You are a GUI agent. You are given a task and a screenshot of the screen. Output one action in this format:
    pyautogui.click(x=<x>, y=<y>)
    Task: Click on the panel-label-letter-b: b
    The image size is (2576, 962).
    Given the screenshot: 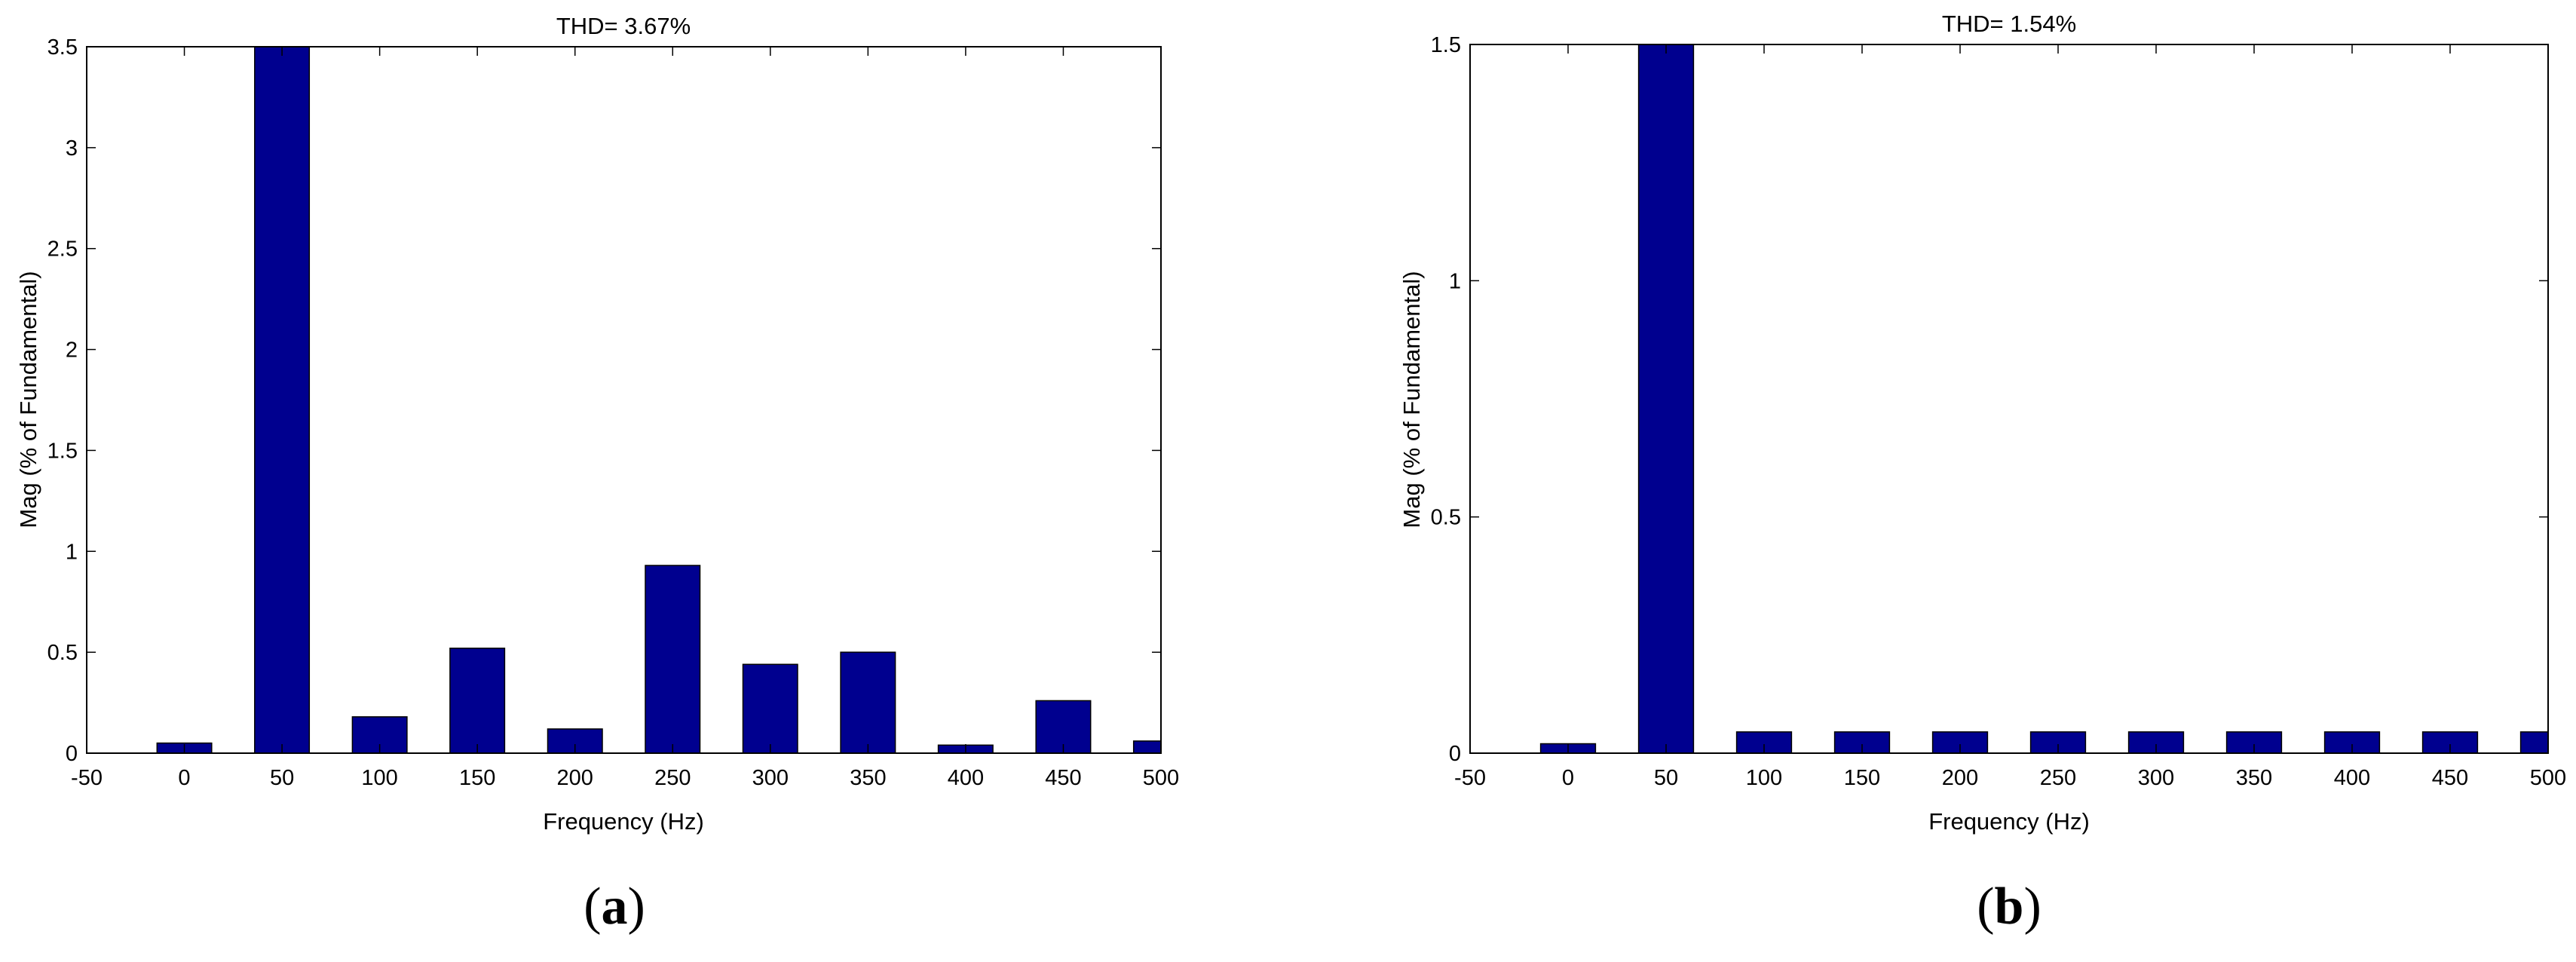 What is the action you would take?
    pyautogui.click(x=2009, y=907)
    